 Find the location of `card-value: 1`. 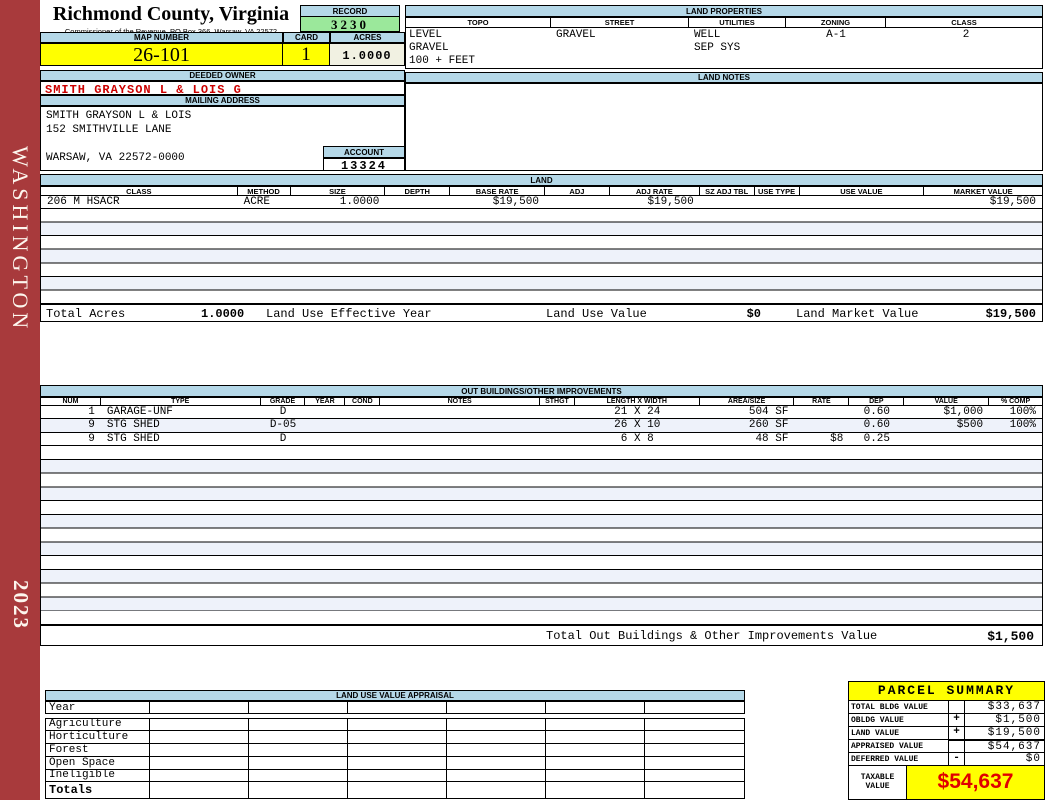

card-value: 1 is located at coordinates (306, 54).